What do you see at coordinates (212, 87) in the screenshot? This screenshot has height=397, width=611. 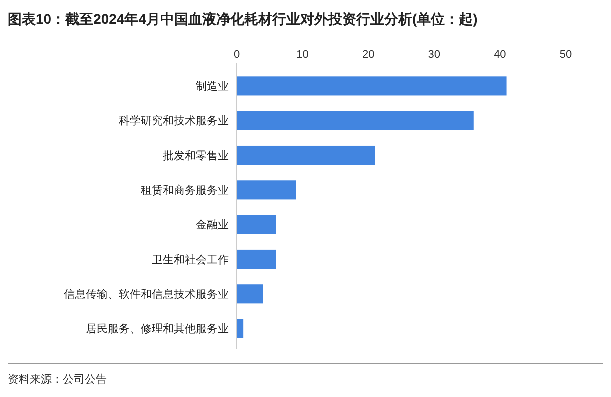 I see `y-tick-label: 制造业` at bounding box center [212, 87].